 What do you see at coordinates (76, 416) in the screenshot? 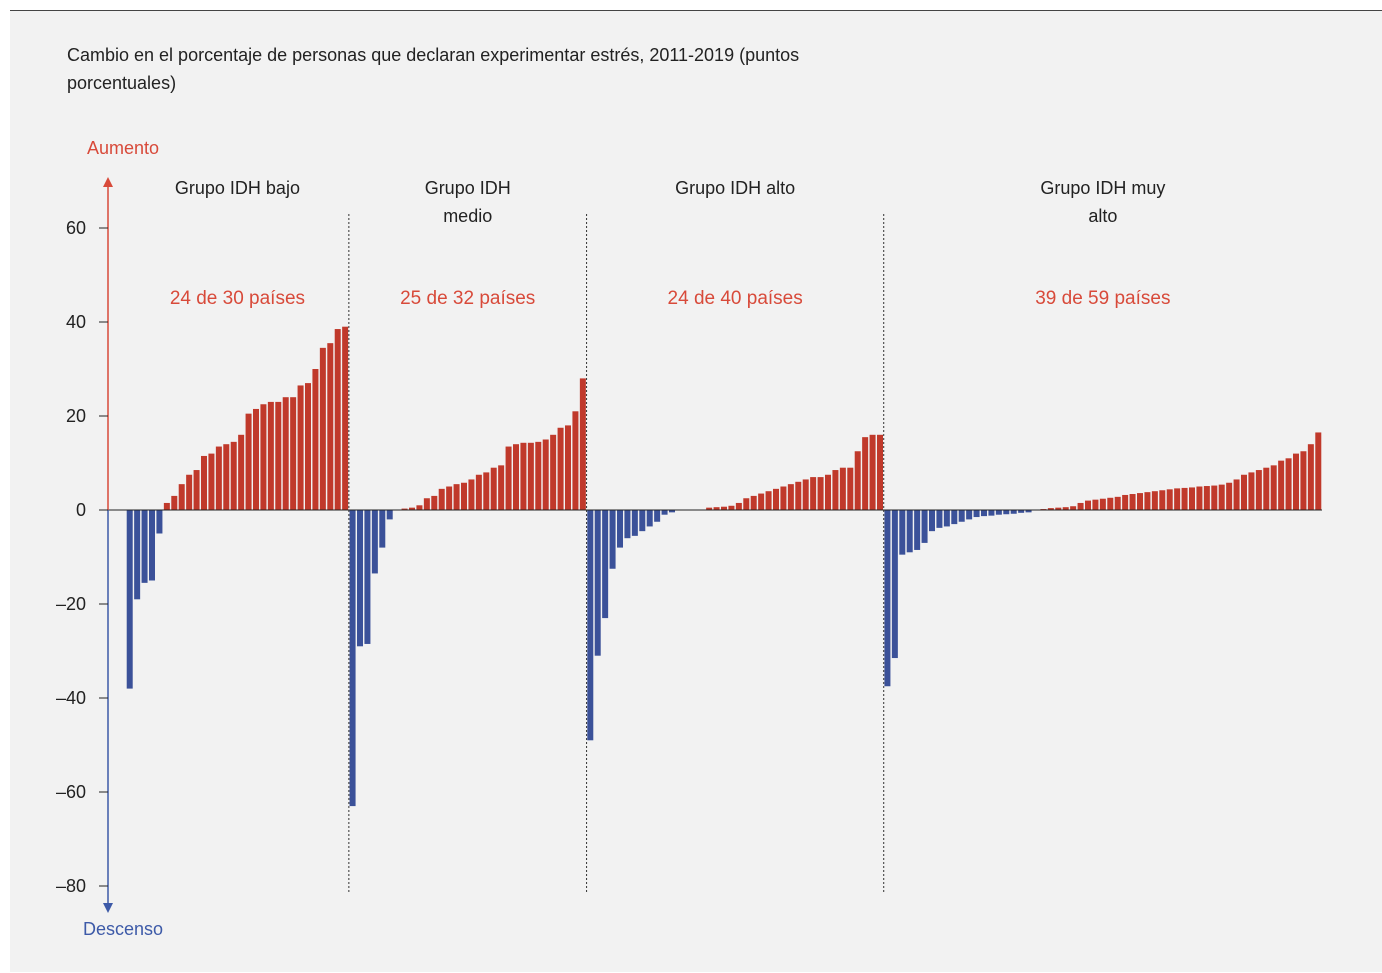
I see `y-tick-label-3: 20` at bounding box center [76, 416].